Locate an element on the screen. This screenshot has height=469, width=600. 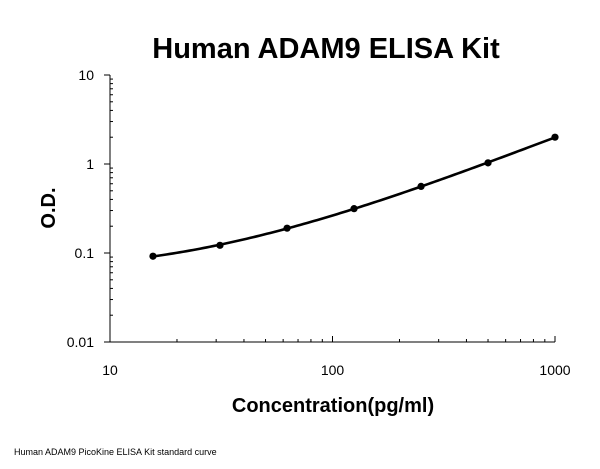
x-tick-label: 1000 is located at coordinates (554, 370).